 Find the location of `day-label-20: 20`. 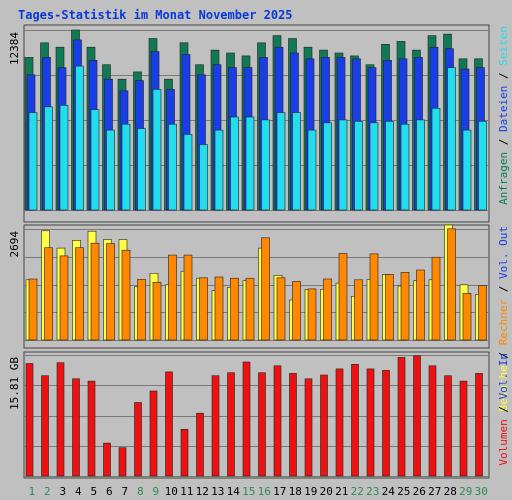

day-label-20: 20 is located at coordinates (326, 491).